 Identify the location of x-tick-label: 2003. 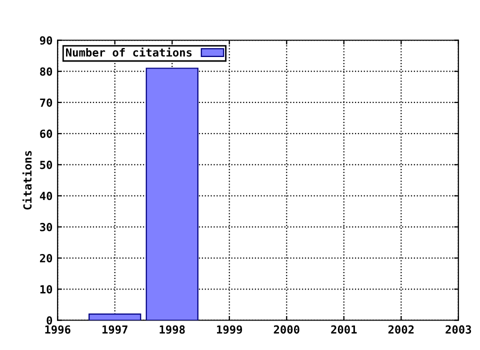
(459, 329).